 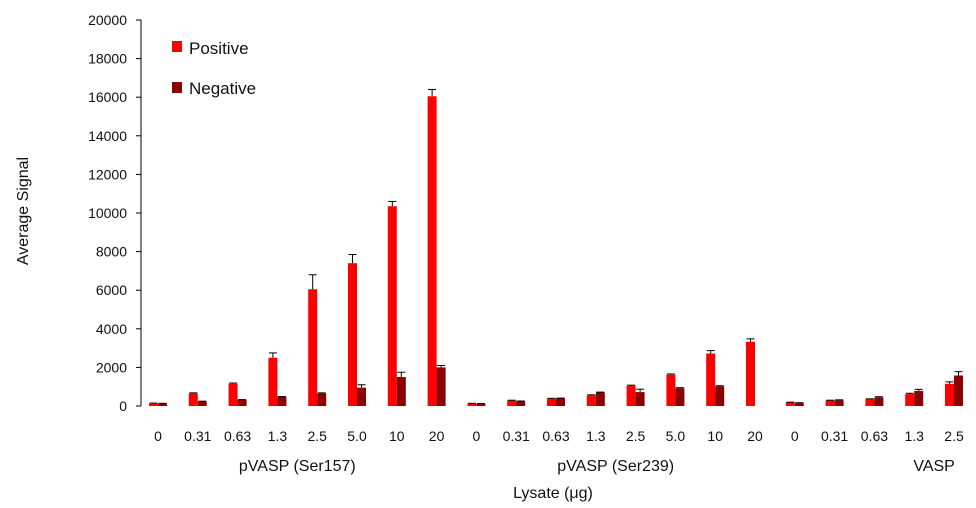 What do you see at coordinates (111, 329) in the screenshot?
I see `y-tick-label: 4000` at bounding box center [111, 329].